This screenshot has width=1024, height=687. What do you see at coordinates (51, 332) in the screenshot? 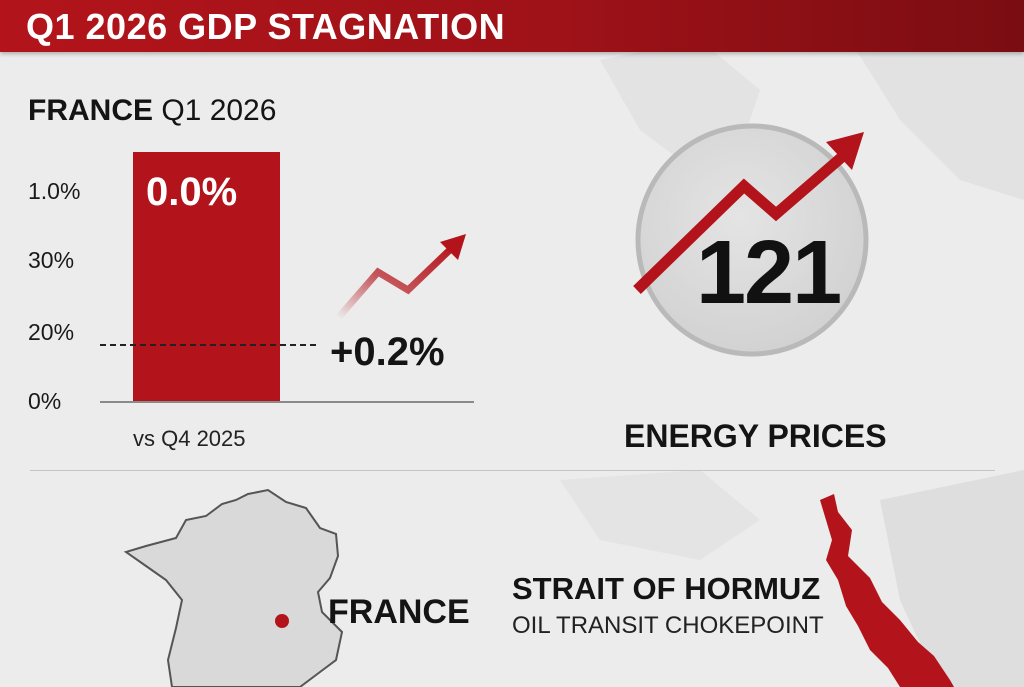
I see `y-tick-label: 20%` at bounding box center [51, 332].